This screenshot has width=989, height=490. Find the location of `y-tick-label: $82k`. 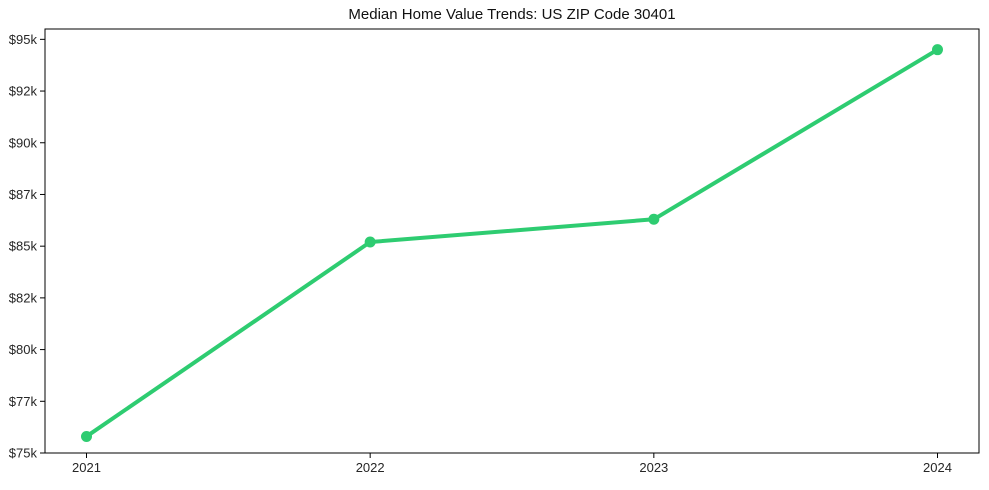

y-tick-label: $82k is located at coordinates (23, 297).